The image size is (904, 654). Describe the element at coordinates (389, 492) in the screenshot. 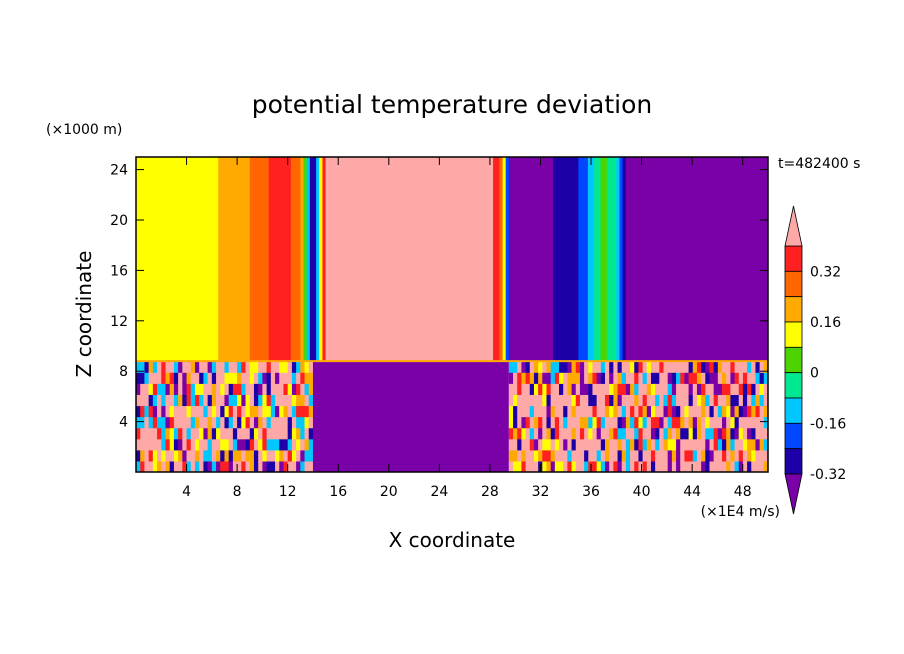

I see `x-tick-label: 20` at that location.